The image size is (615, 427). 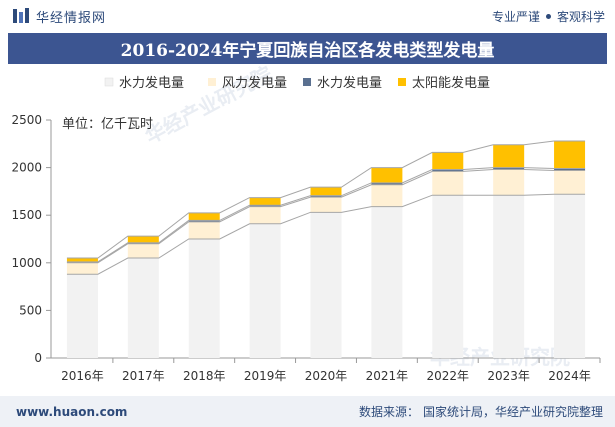 What do you see at coordinates (387, 376) in the screenshot?
I see `x-tick-label: 2021年` at bounding box center [387, 376].